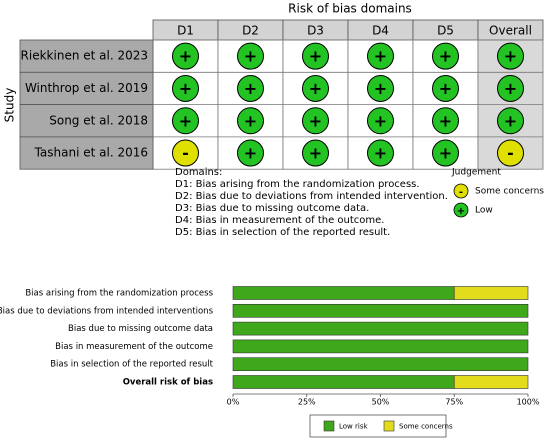 The height and width of the screenshot is (442, 550). Describe the element at coordinates (353, 427) in the screenshot. I see `legend-label: Low risk` at that location.